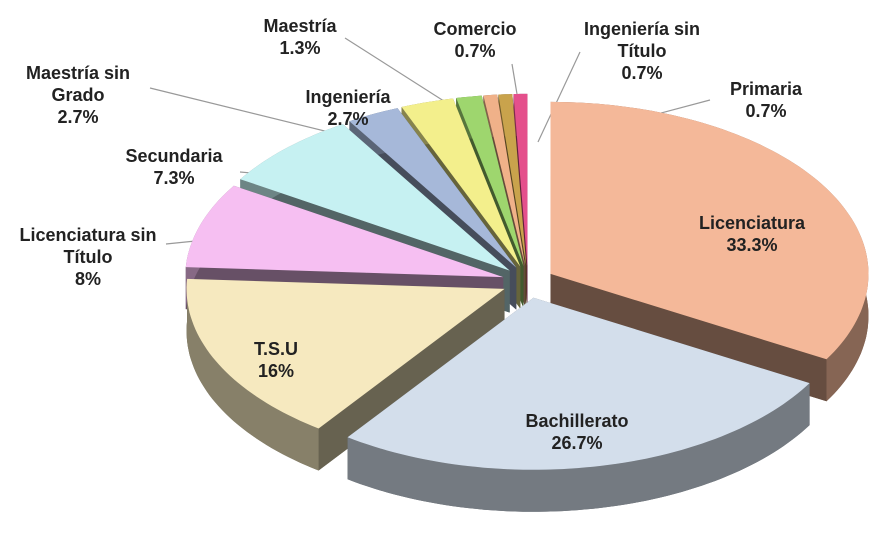 The width and height of the screenshot is (891, 546). What do you see at coordinates (275, 349) in the screenshot?
I see `category-name: T.S.U` at bounding box center [275, 349].